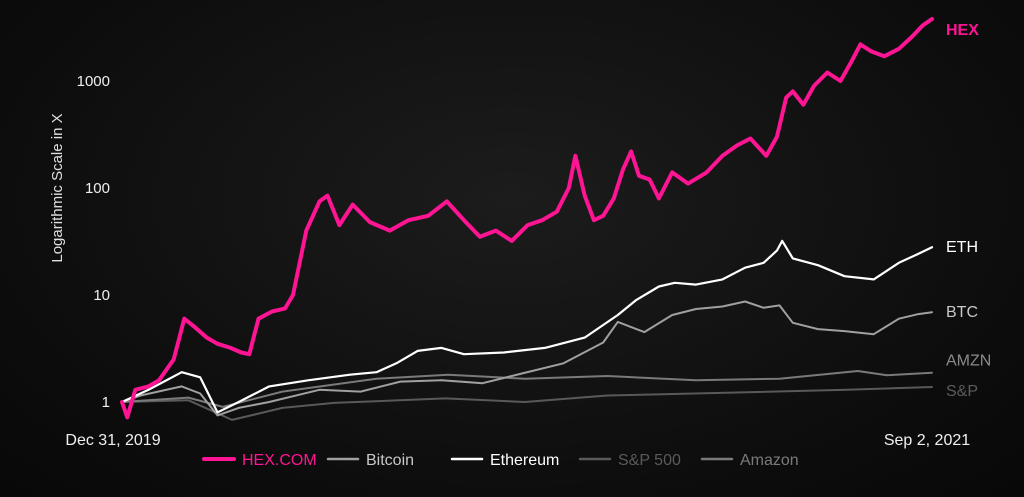  What do you see at coordinates (93, 81) in the screenshot?
I see `y-tick-label: 1000` at bounding box center [93, 81].